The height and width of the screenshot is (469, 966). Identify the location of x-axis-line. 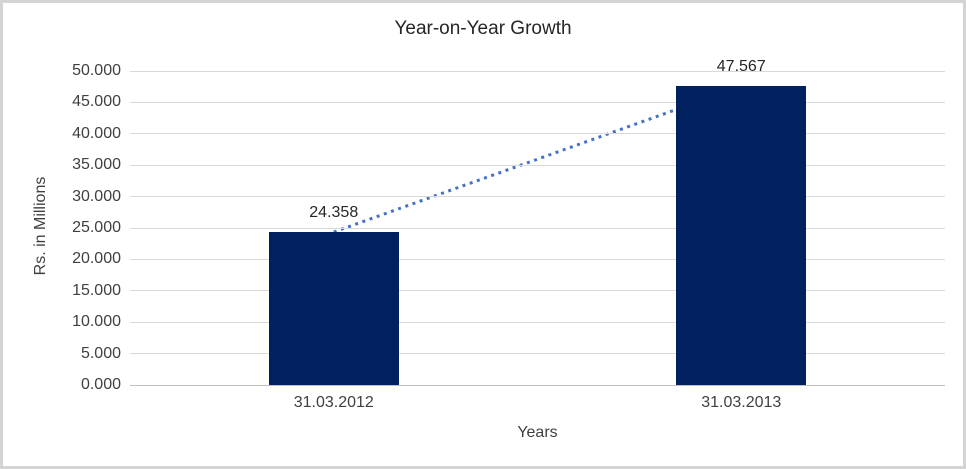
(537, 385).